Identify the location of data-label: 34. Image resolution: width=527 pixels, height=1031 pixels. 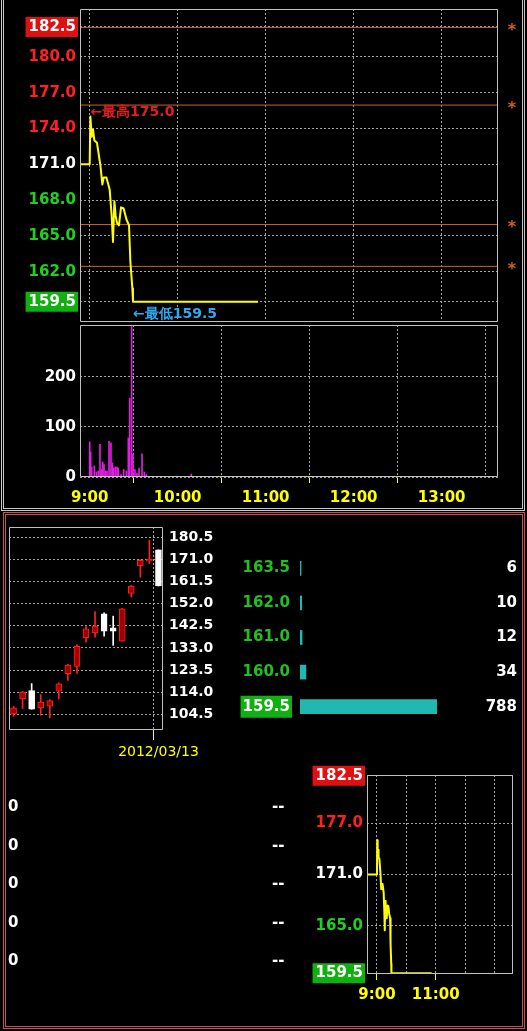
(506, 670).